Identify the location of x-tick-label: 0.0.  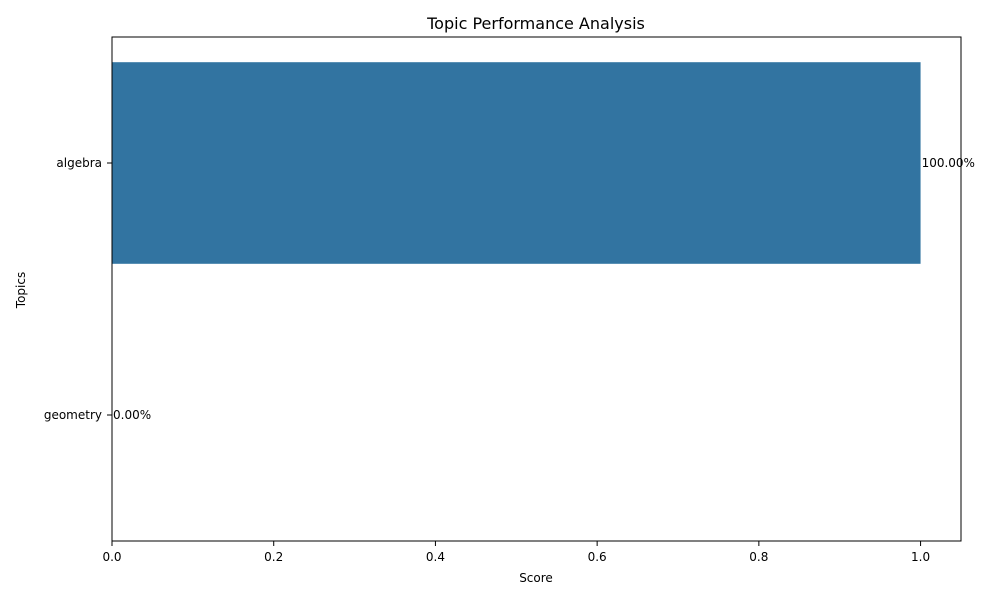
(111, 557).